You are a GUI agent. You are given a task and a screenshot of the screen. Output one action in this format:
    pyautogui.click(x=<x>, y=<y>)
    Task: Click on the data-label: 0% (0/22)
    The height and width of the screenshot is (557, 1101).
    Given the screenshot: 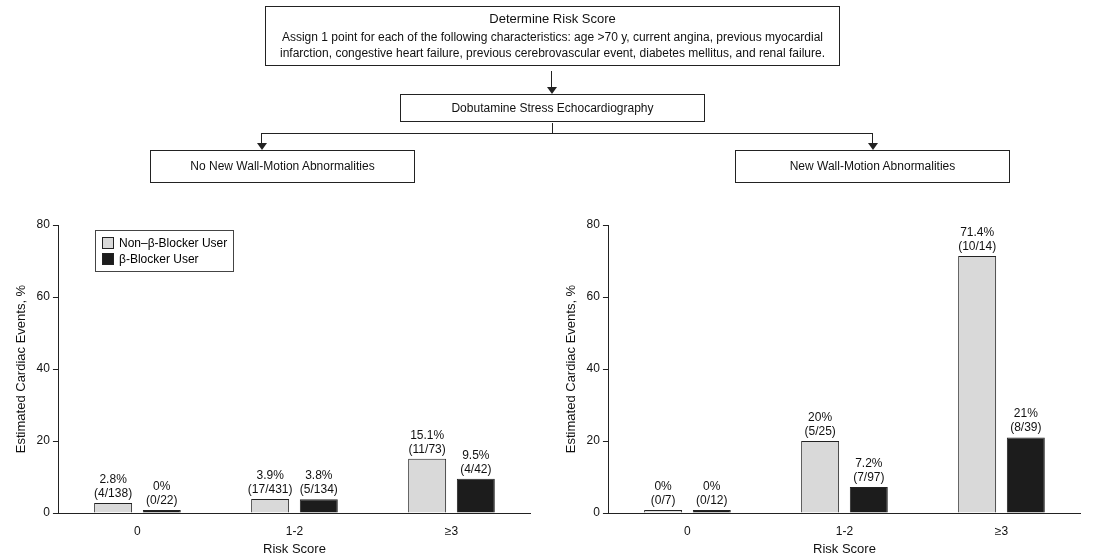 What is the action you would take?
    pyautogui.click(x=162, y=493)
    